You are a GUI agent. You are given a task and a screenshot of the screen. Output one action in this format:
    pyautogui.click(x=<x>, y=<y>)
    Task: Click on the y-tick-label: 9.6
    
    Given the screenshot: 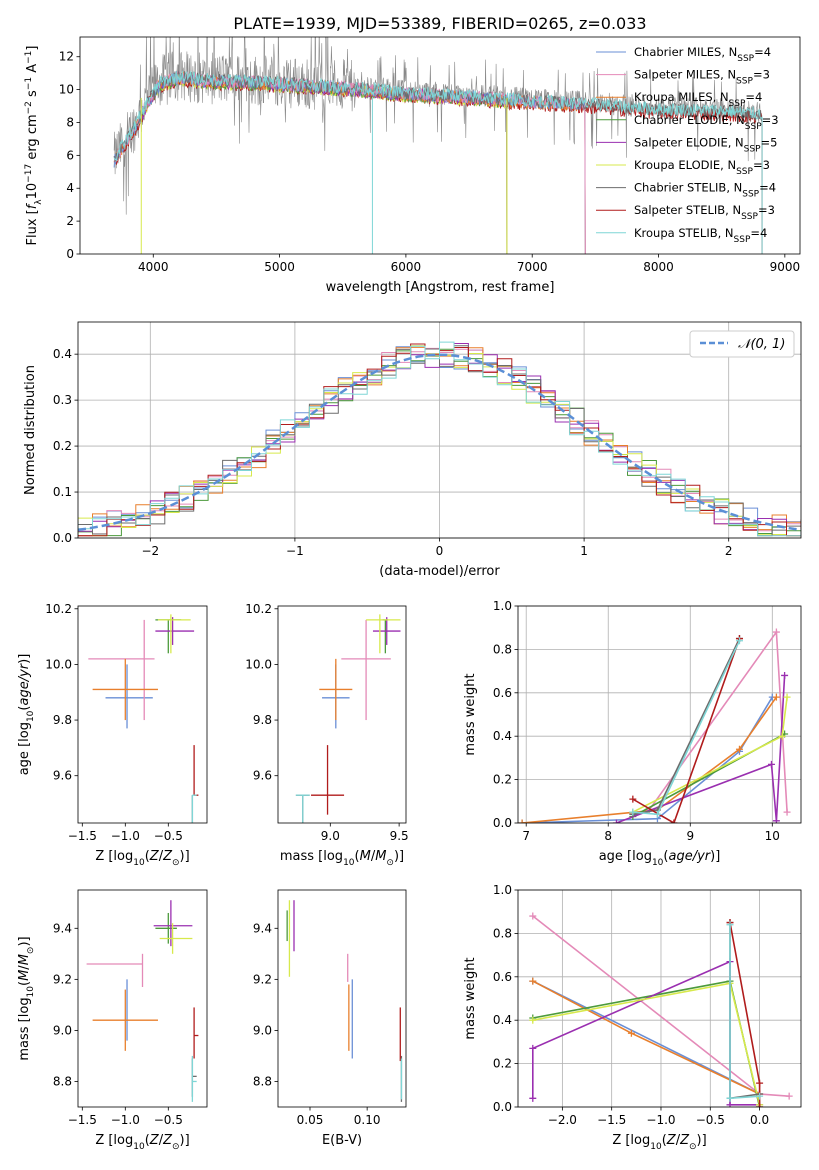 What is the action you would take?
    pyautogui.click(x=62, y=776)
    